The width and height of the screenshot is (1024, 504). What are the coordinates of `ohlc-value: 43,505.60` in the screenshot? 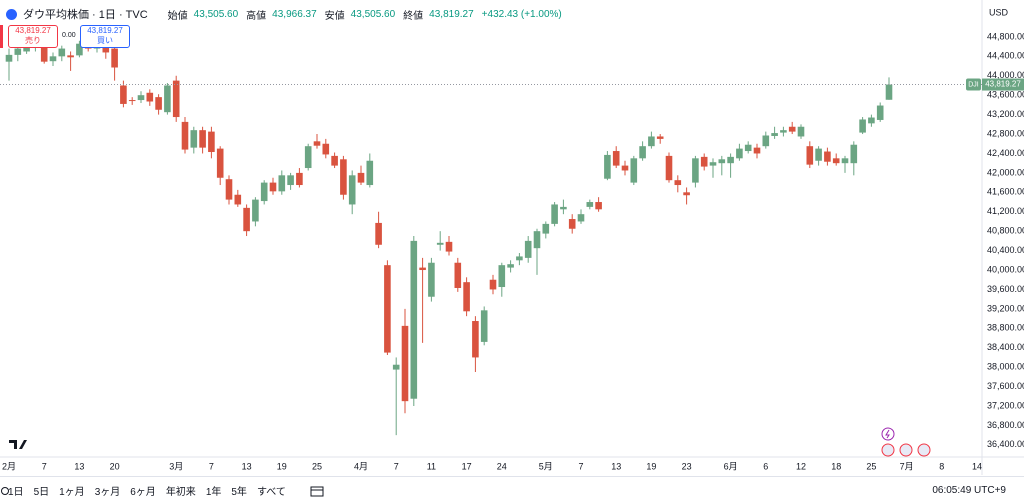 It's located at (216, 14).